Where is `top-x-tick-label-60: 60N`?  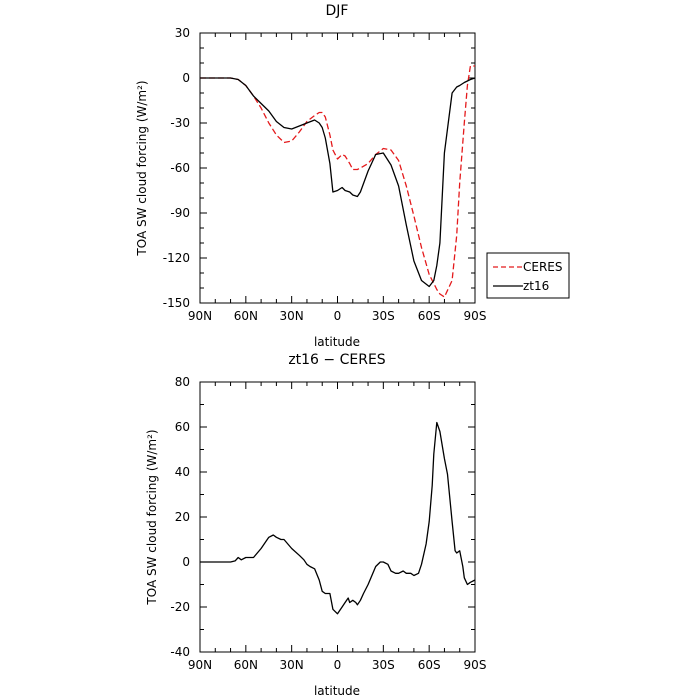
top-x-tick-label-60: 60N is located at coordinates (246, 316).